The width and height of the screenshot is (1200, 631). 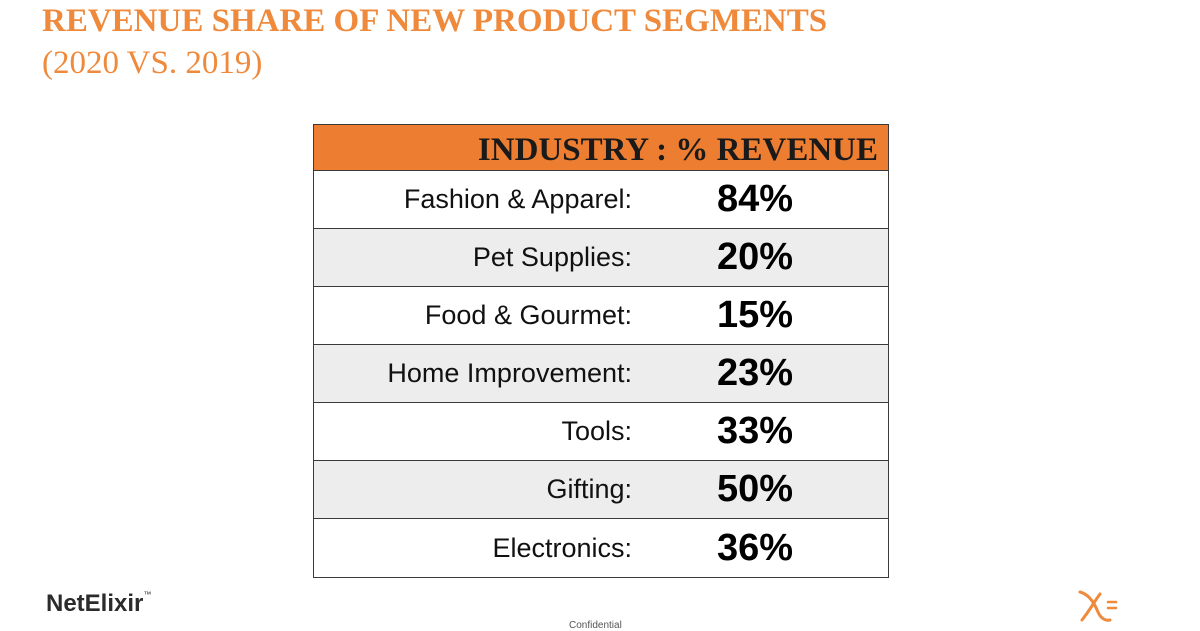 I want to click on netelixir-x-icon, so click(x=1098, y=606).